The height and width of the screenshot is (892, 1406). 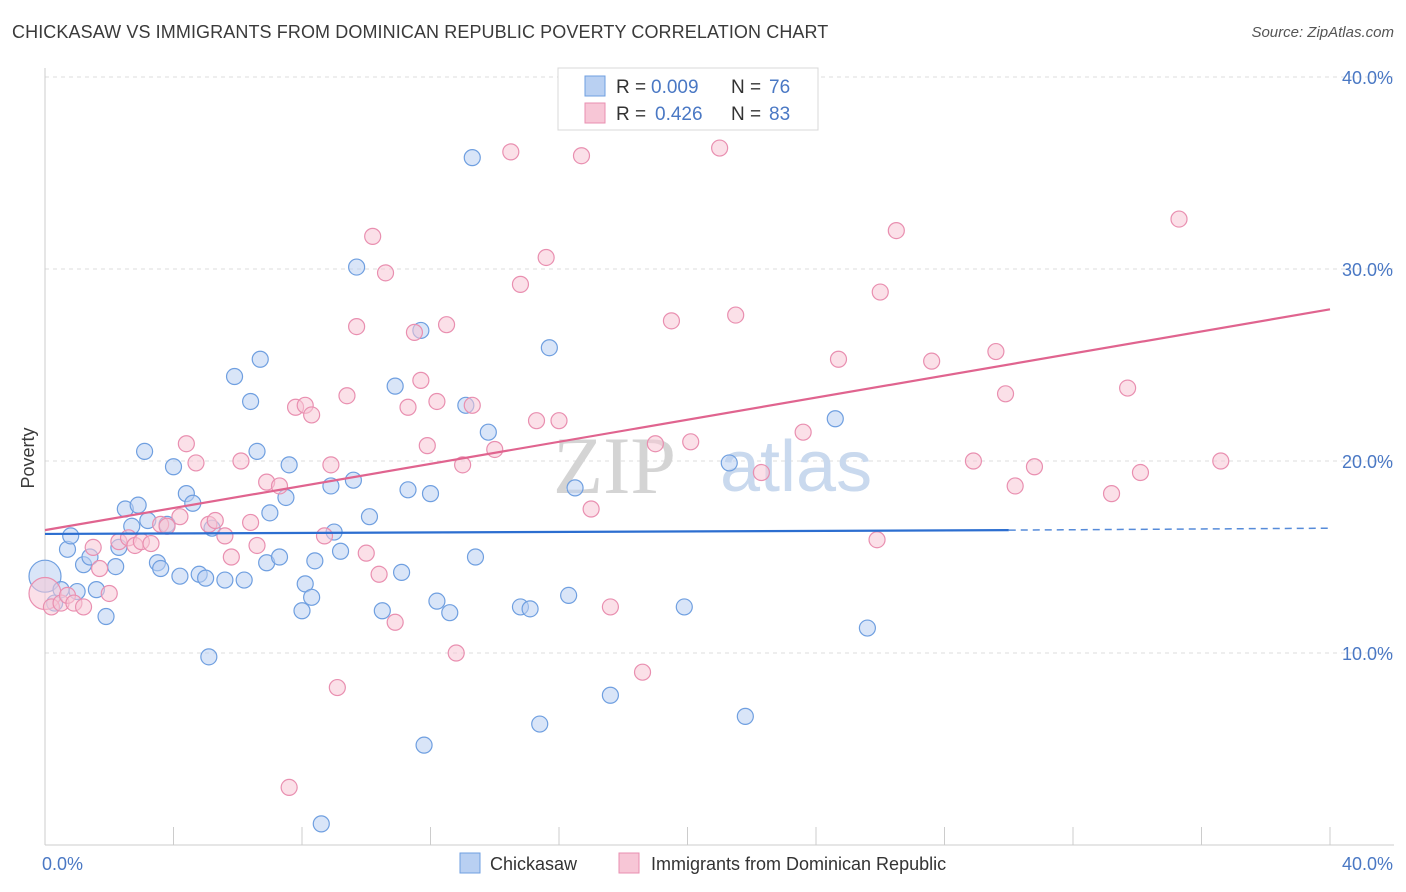 I want to click on chart-source: Source: ZipAtlas.com, so click(x=1322, y=32).